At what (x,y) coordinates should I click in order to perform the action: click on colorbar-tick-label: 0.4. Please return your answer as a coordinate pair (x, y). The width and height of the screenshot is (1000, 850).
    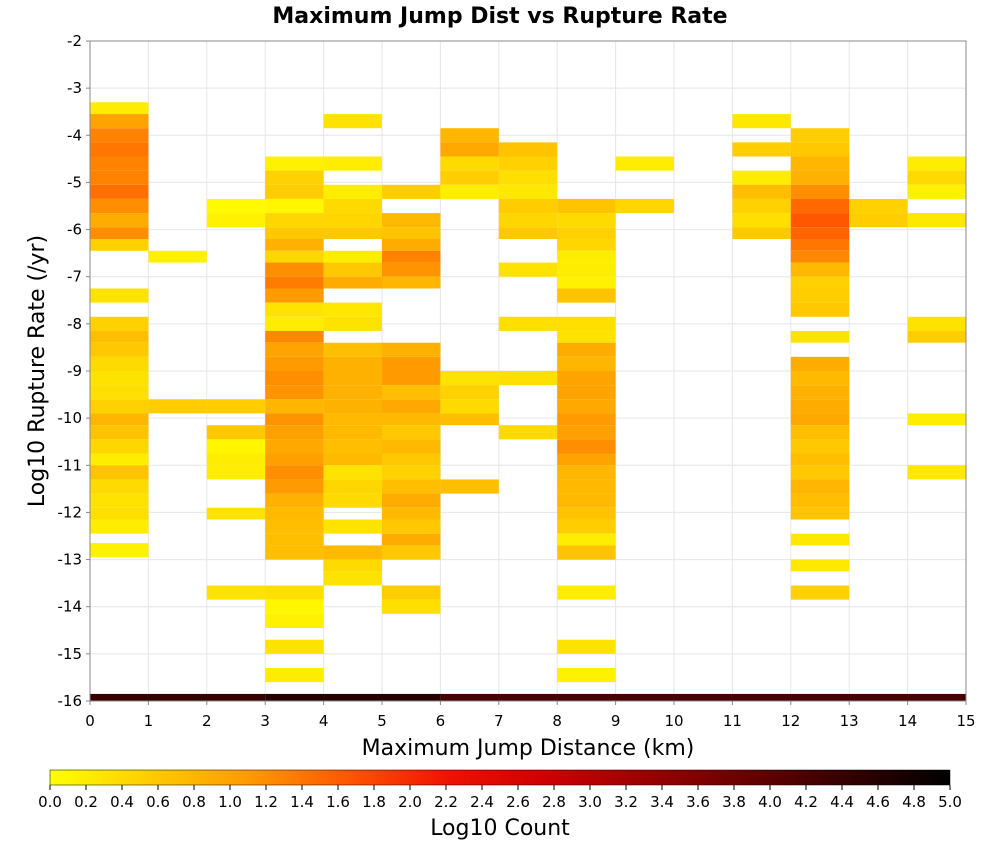
    Looking at the image, I should click on (122, 802).